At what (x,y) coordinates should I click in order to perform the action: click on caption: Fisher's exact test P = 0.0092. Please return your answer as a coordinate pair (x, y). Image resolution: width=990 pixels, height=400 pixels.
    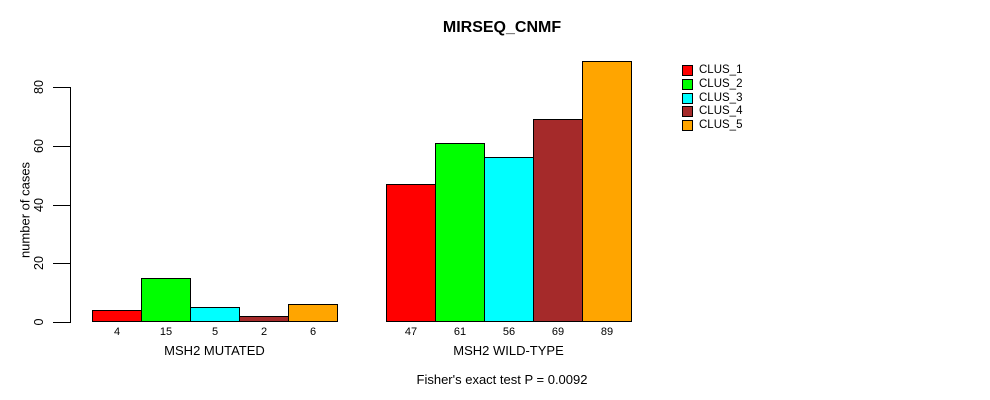
    Looking at the image, I should click on (502, 379).